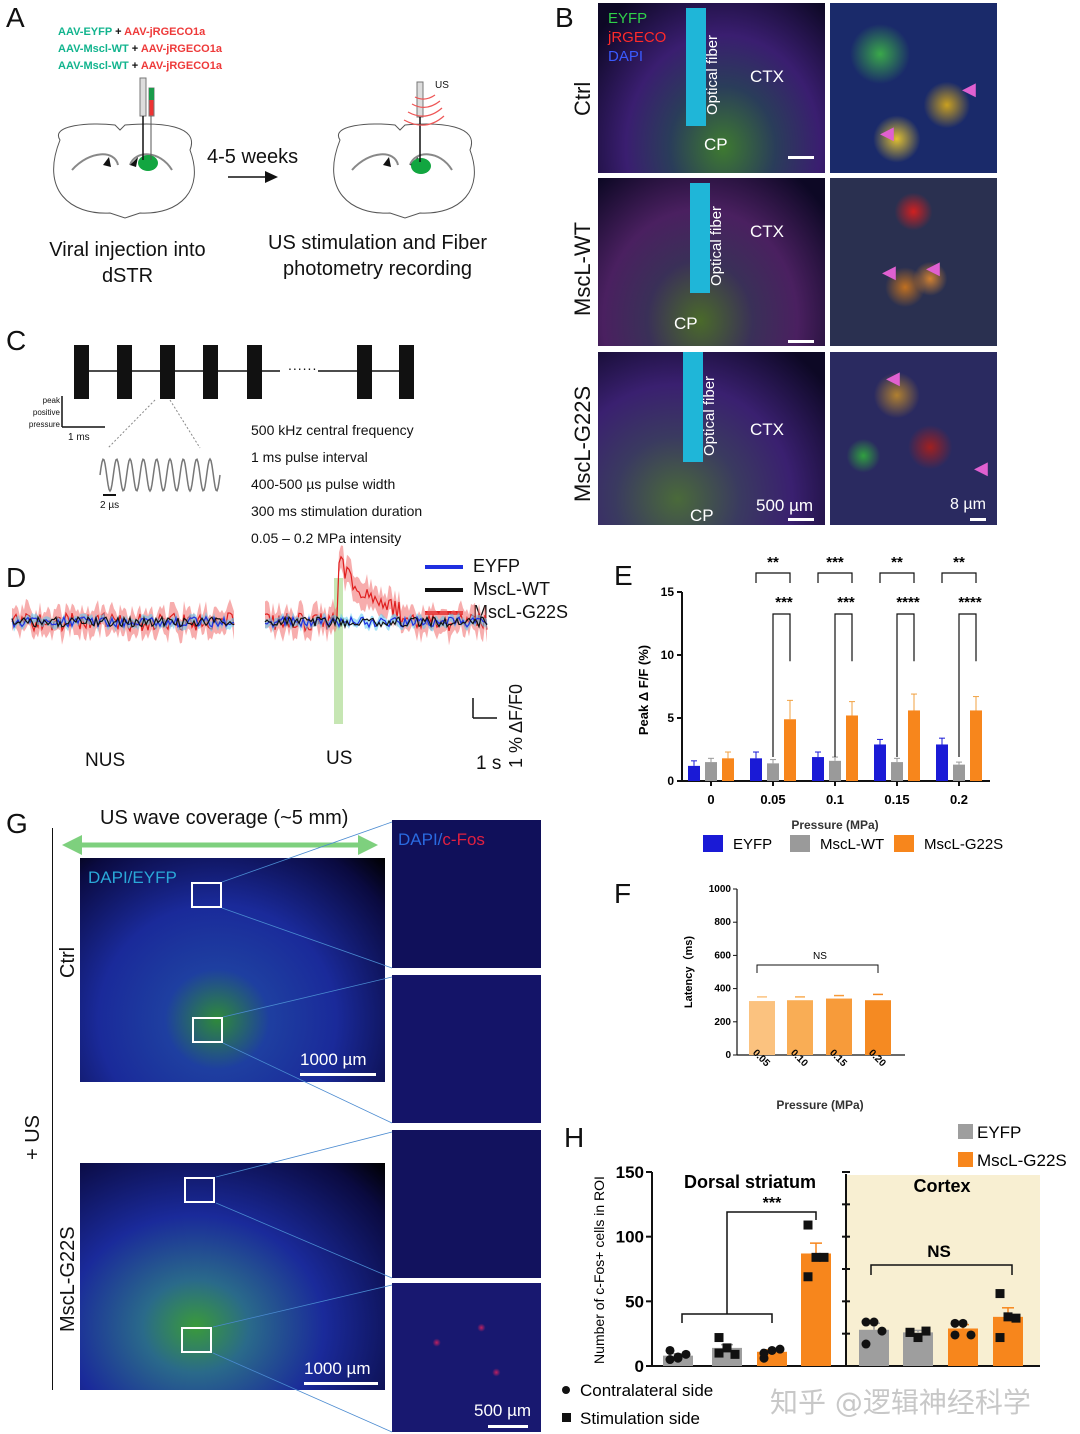 This screenshot has height=1434, width=1080. I want to click on cell-zoom-image-g22s: ◀ ◀ 8 µm, so click(913, 438).